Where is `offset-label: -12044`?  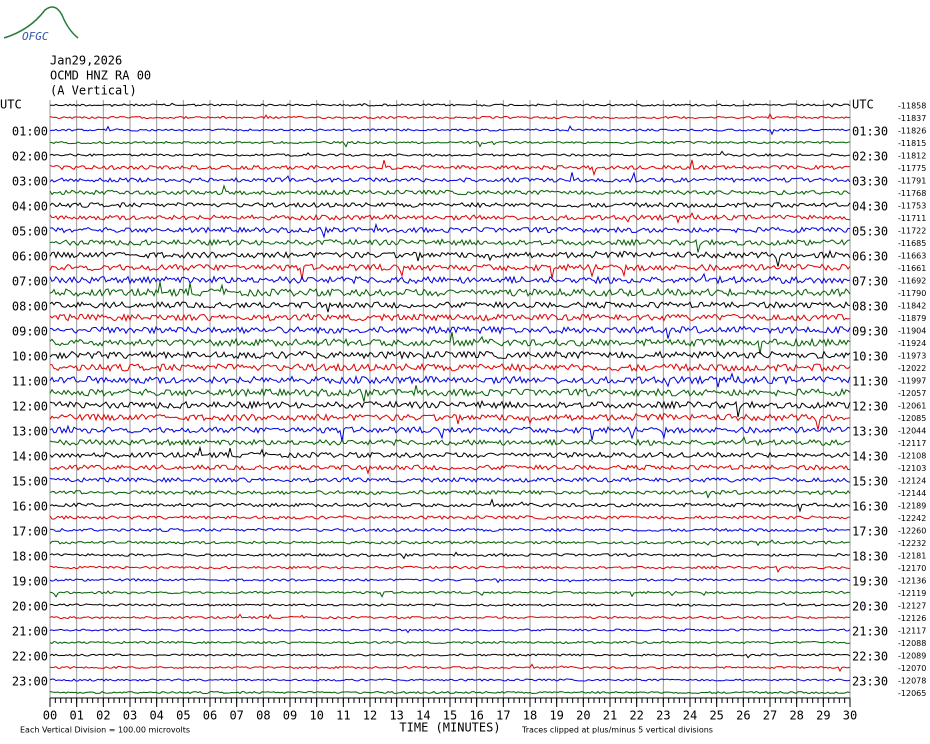 offset-label: -12044 is located at coordinates (912, 431).